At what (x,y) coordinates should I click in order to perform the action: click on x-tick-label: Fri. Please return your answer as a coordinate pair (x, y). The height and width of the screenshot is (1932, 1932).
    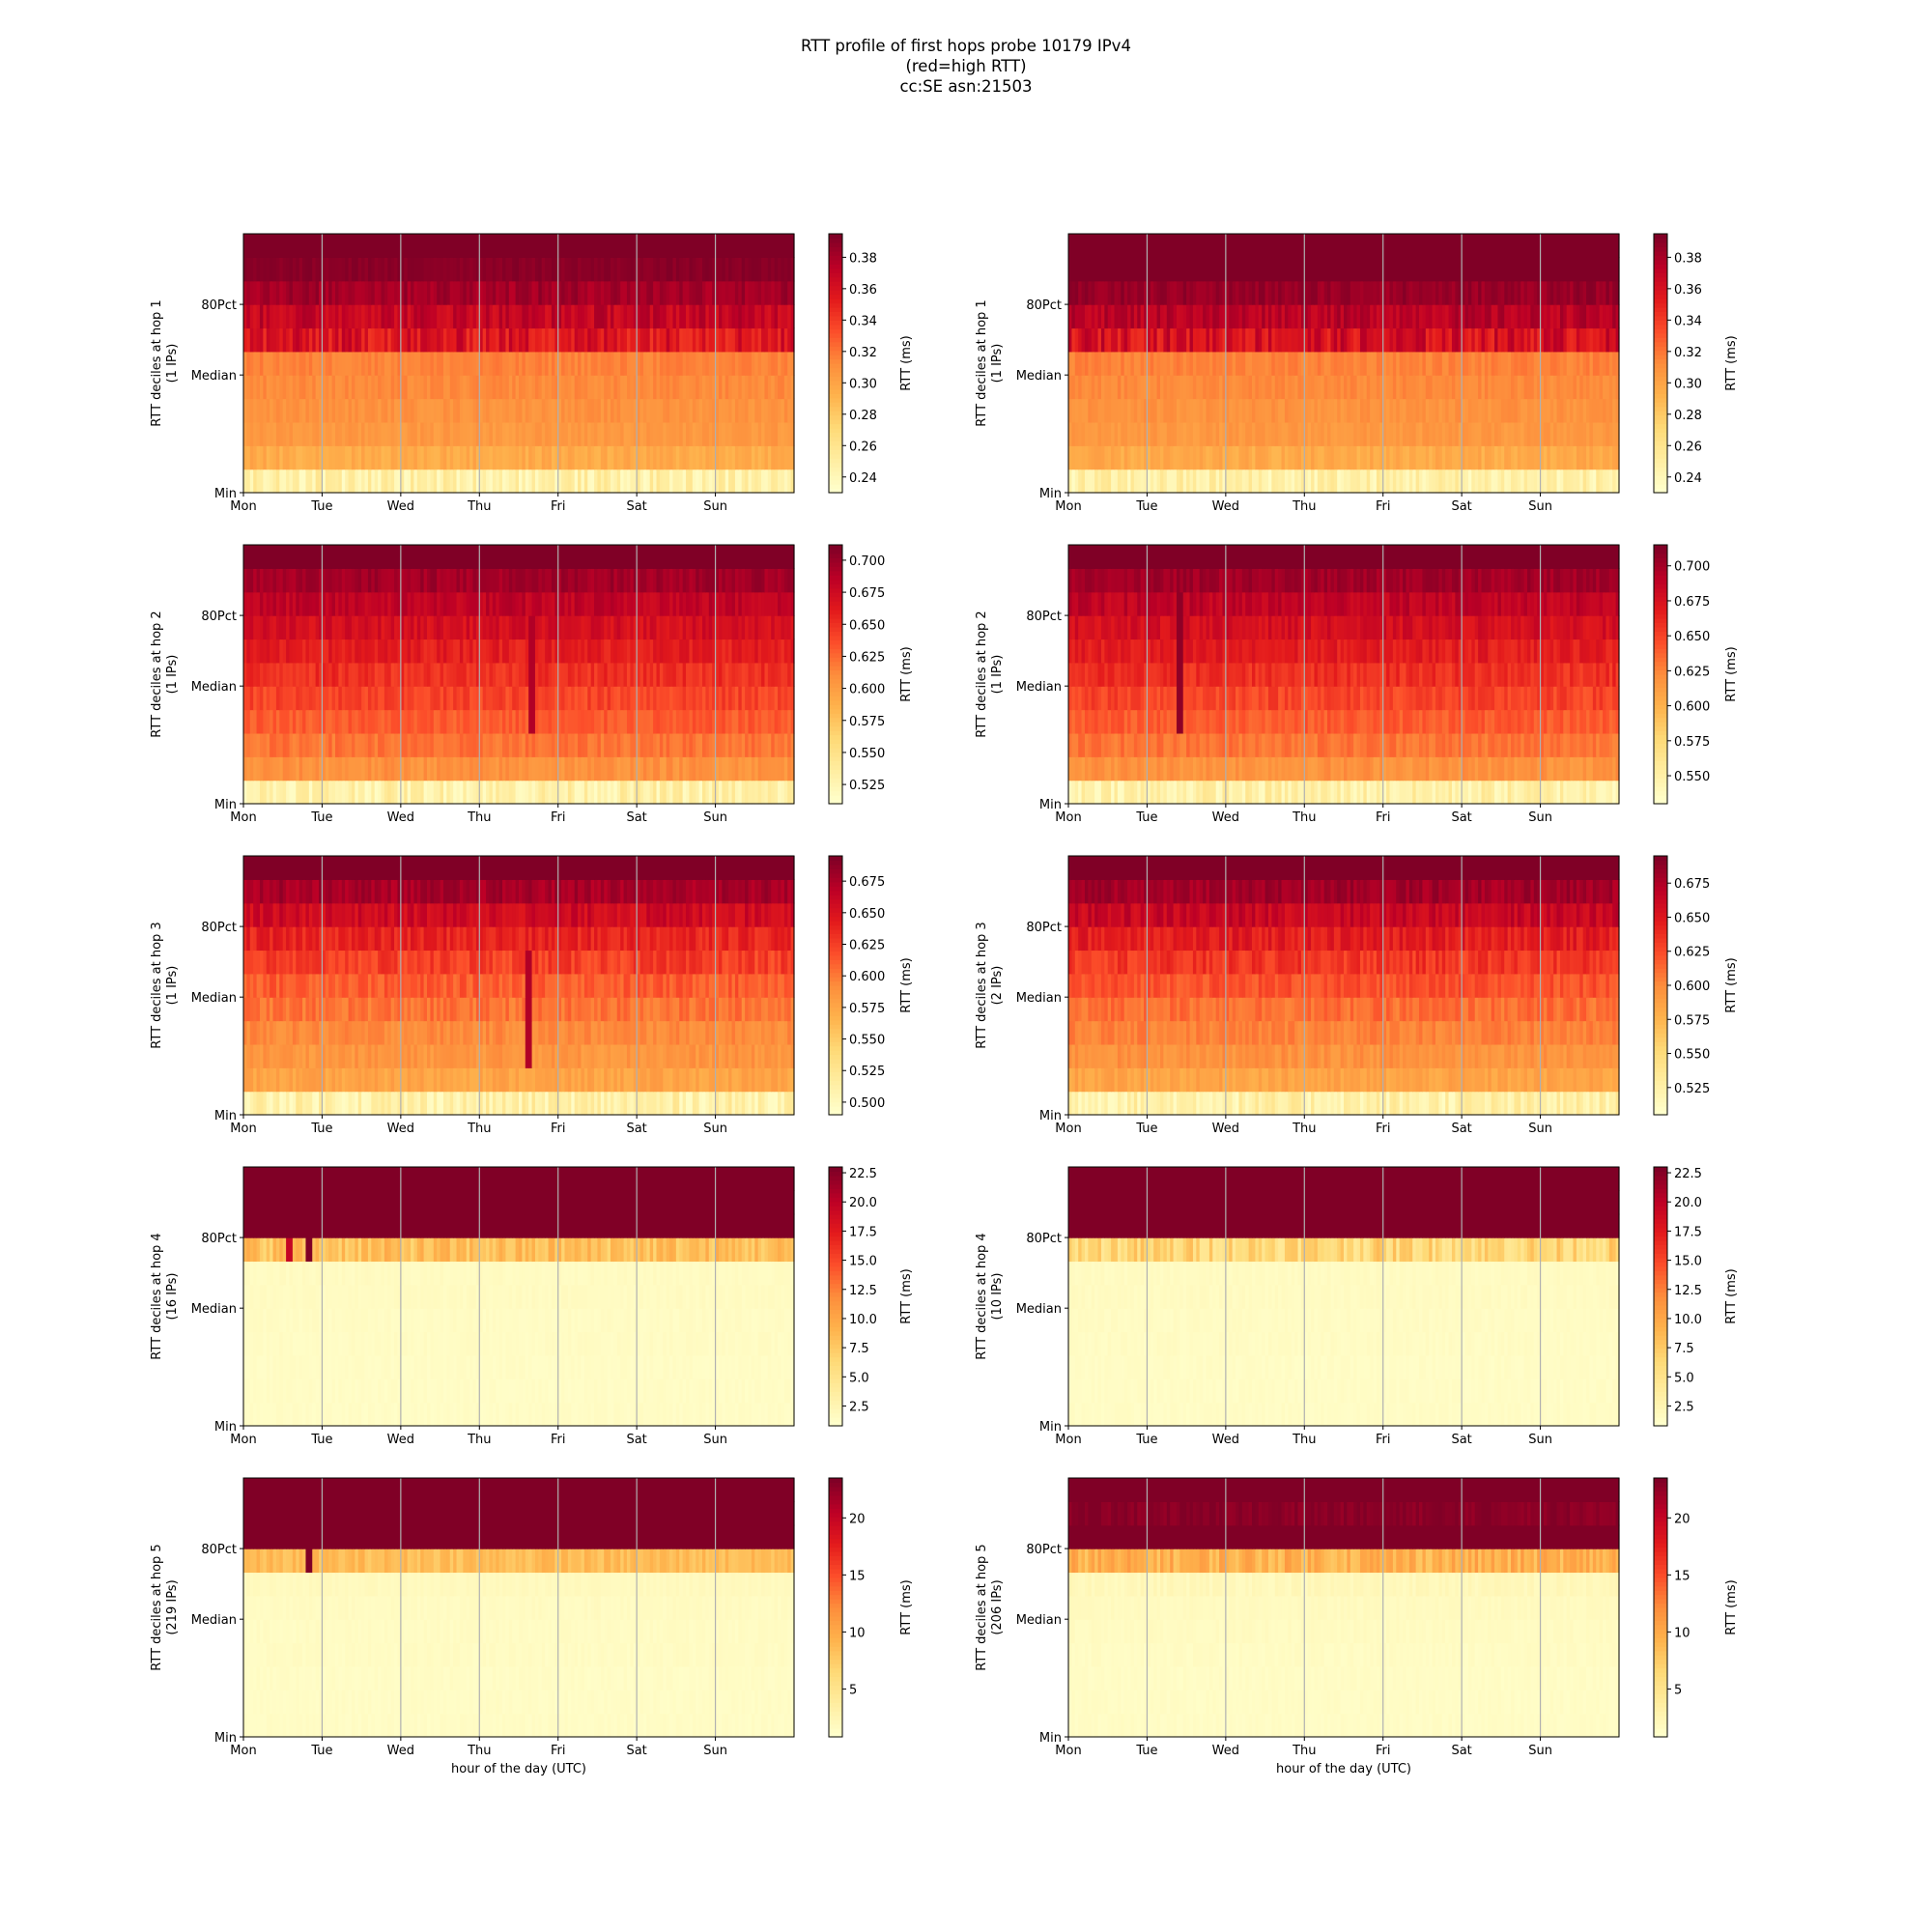
    Looking at the image, I should click on (558, 506).